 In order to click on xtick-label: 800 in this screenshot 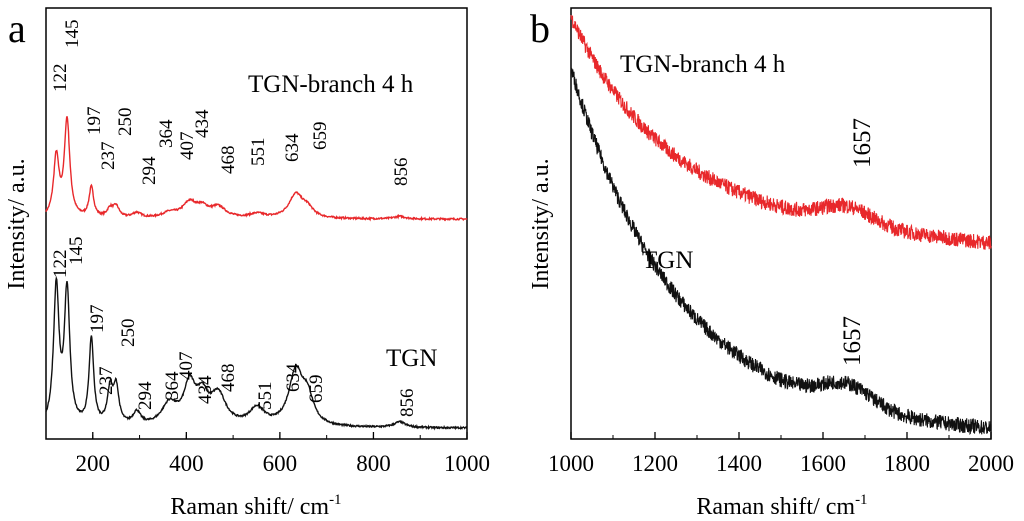, I will do `click(373, 463)`.